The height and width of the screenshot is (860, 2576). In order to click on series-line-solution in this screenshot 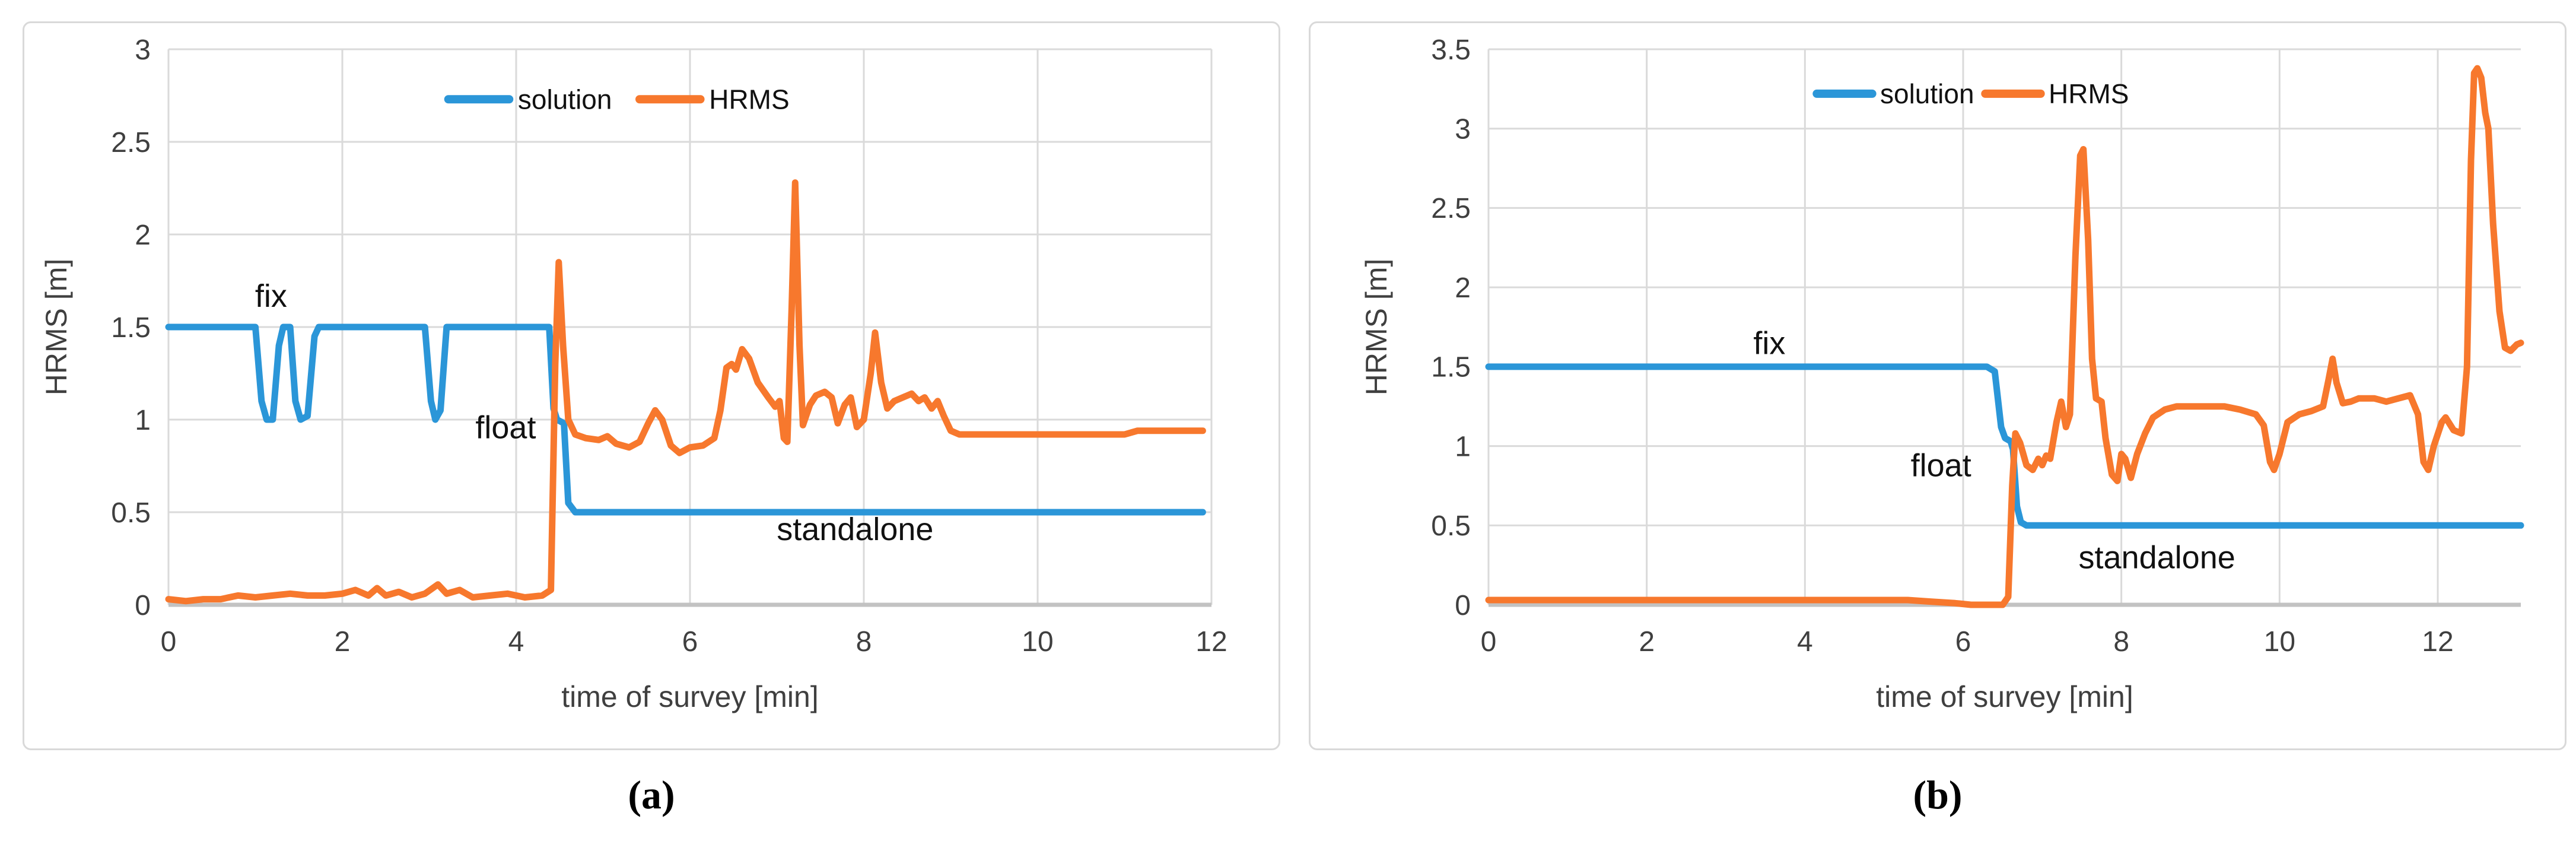, I will do `click(2004, 446)`.